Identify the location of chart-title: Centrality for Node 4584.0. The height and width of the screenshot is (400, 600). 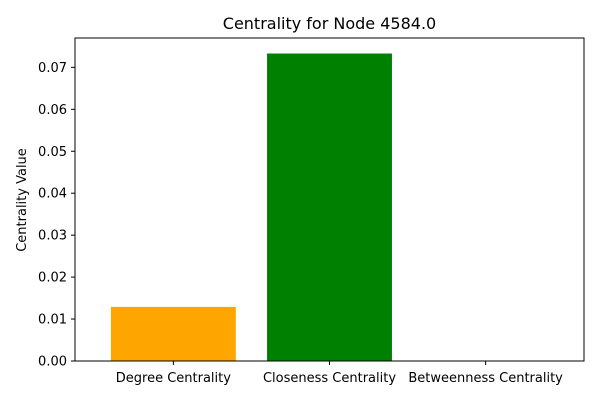
(329, 23).